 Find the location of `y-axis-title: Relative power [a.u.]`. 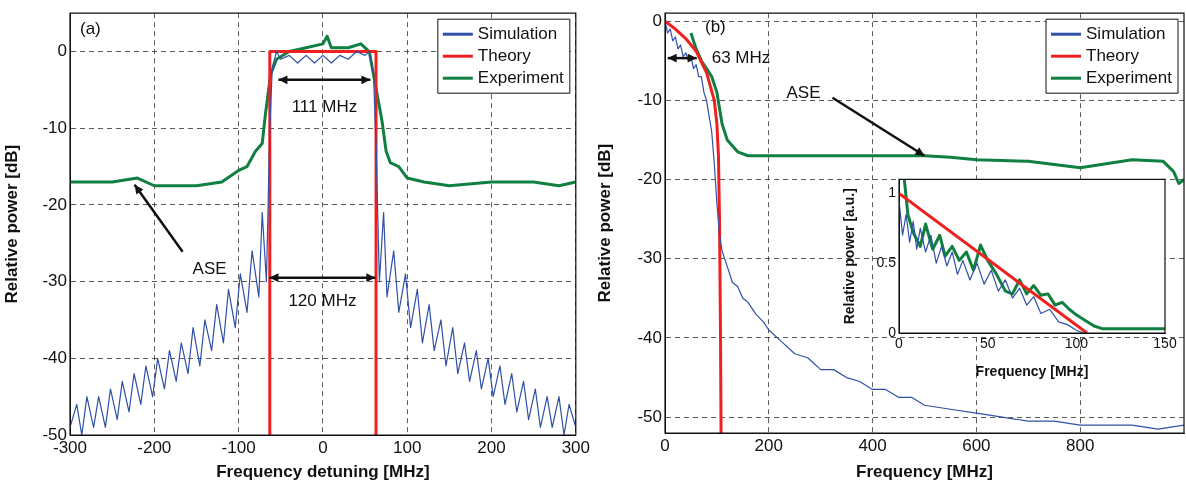

y-axis-title: Relative power [a.u.] is located at coordinates (849, 256).